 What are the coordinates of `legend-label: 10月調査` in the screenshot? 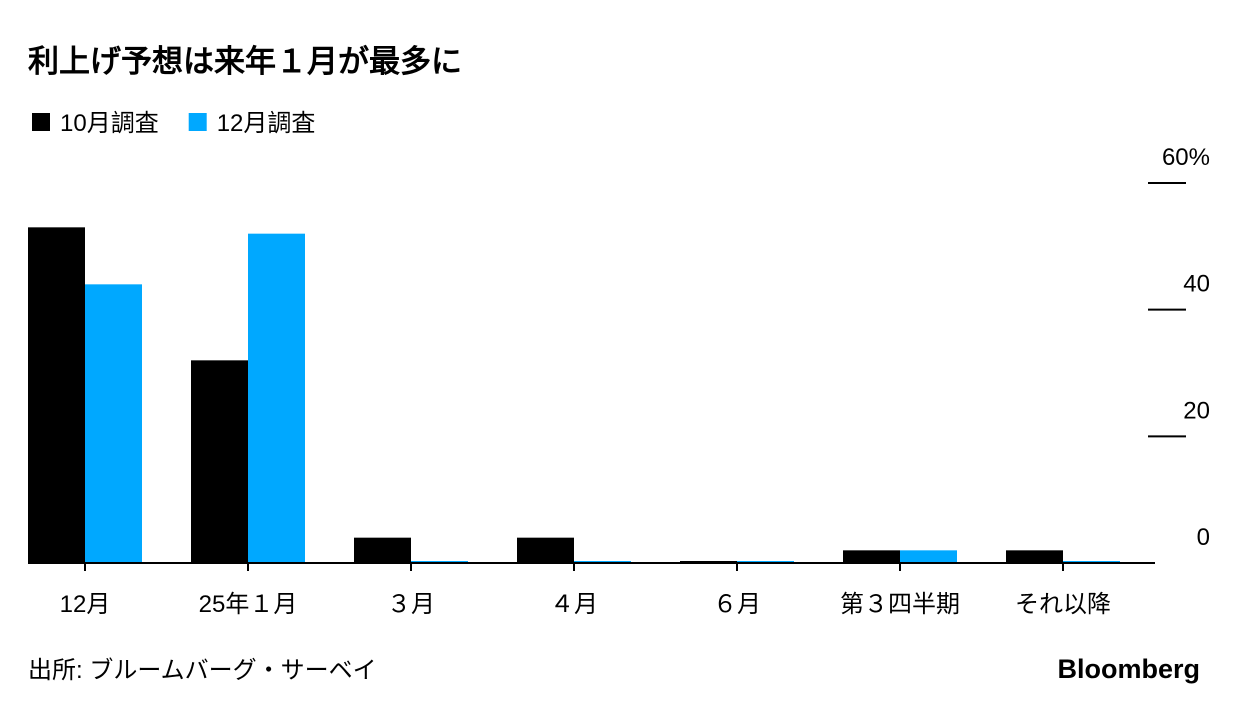 It's located at (109, 123).